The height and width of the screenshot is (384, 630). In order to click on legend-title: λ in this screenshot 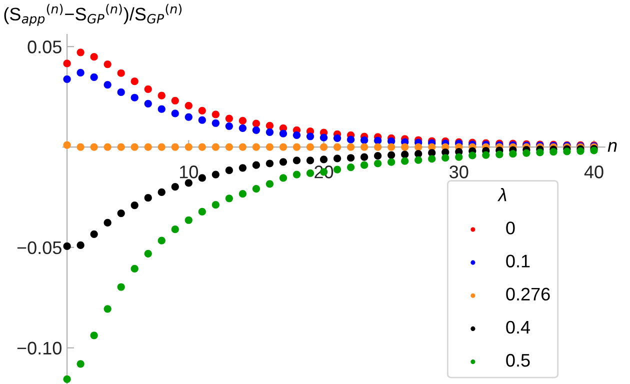, I will do `click(501, 195)`.